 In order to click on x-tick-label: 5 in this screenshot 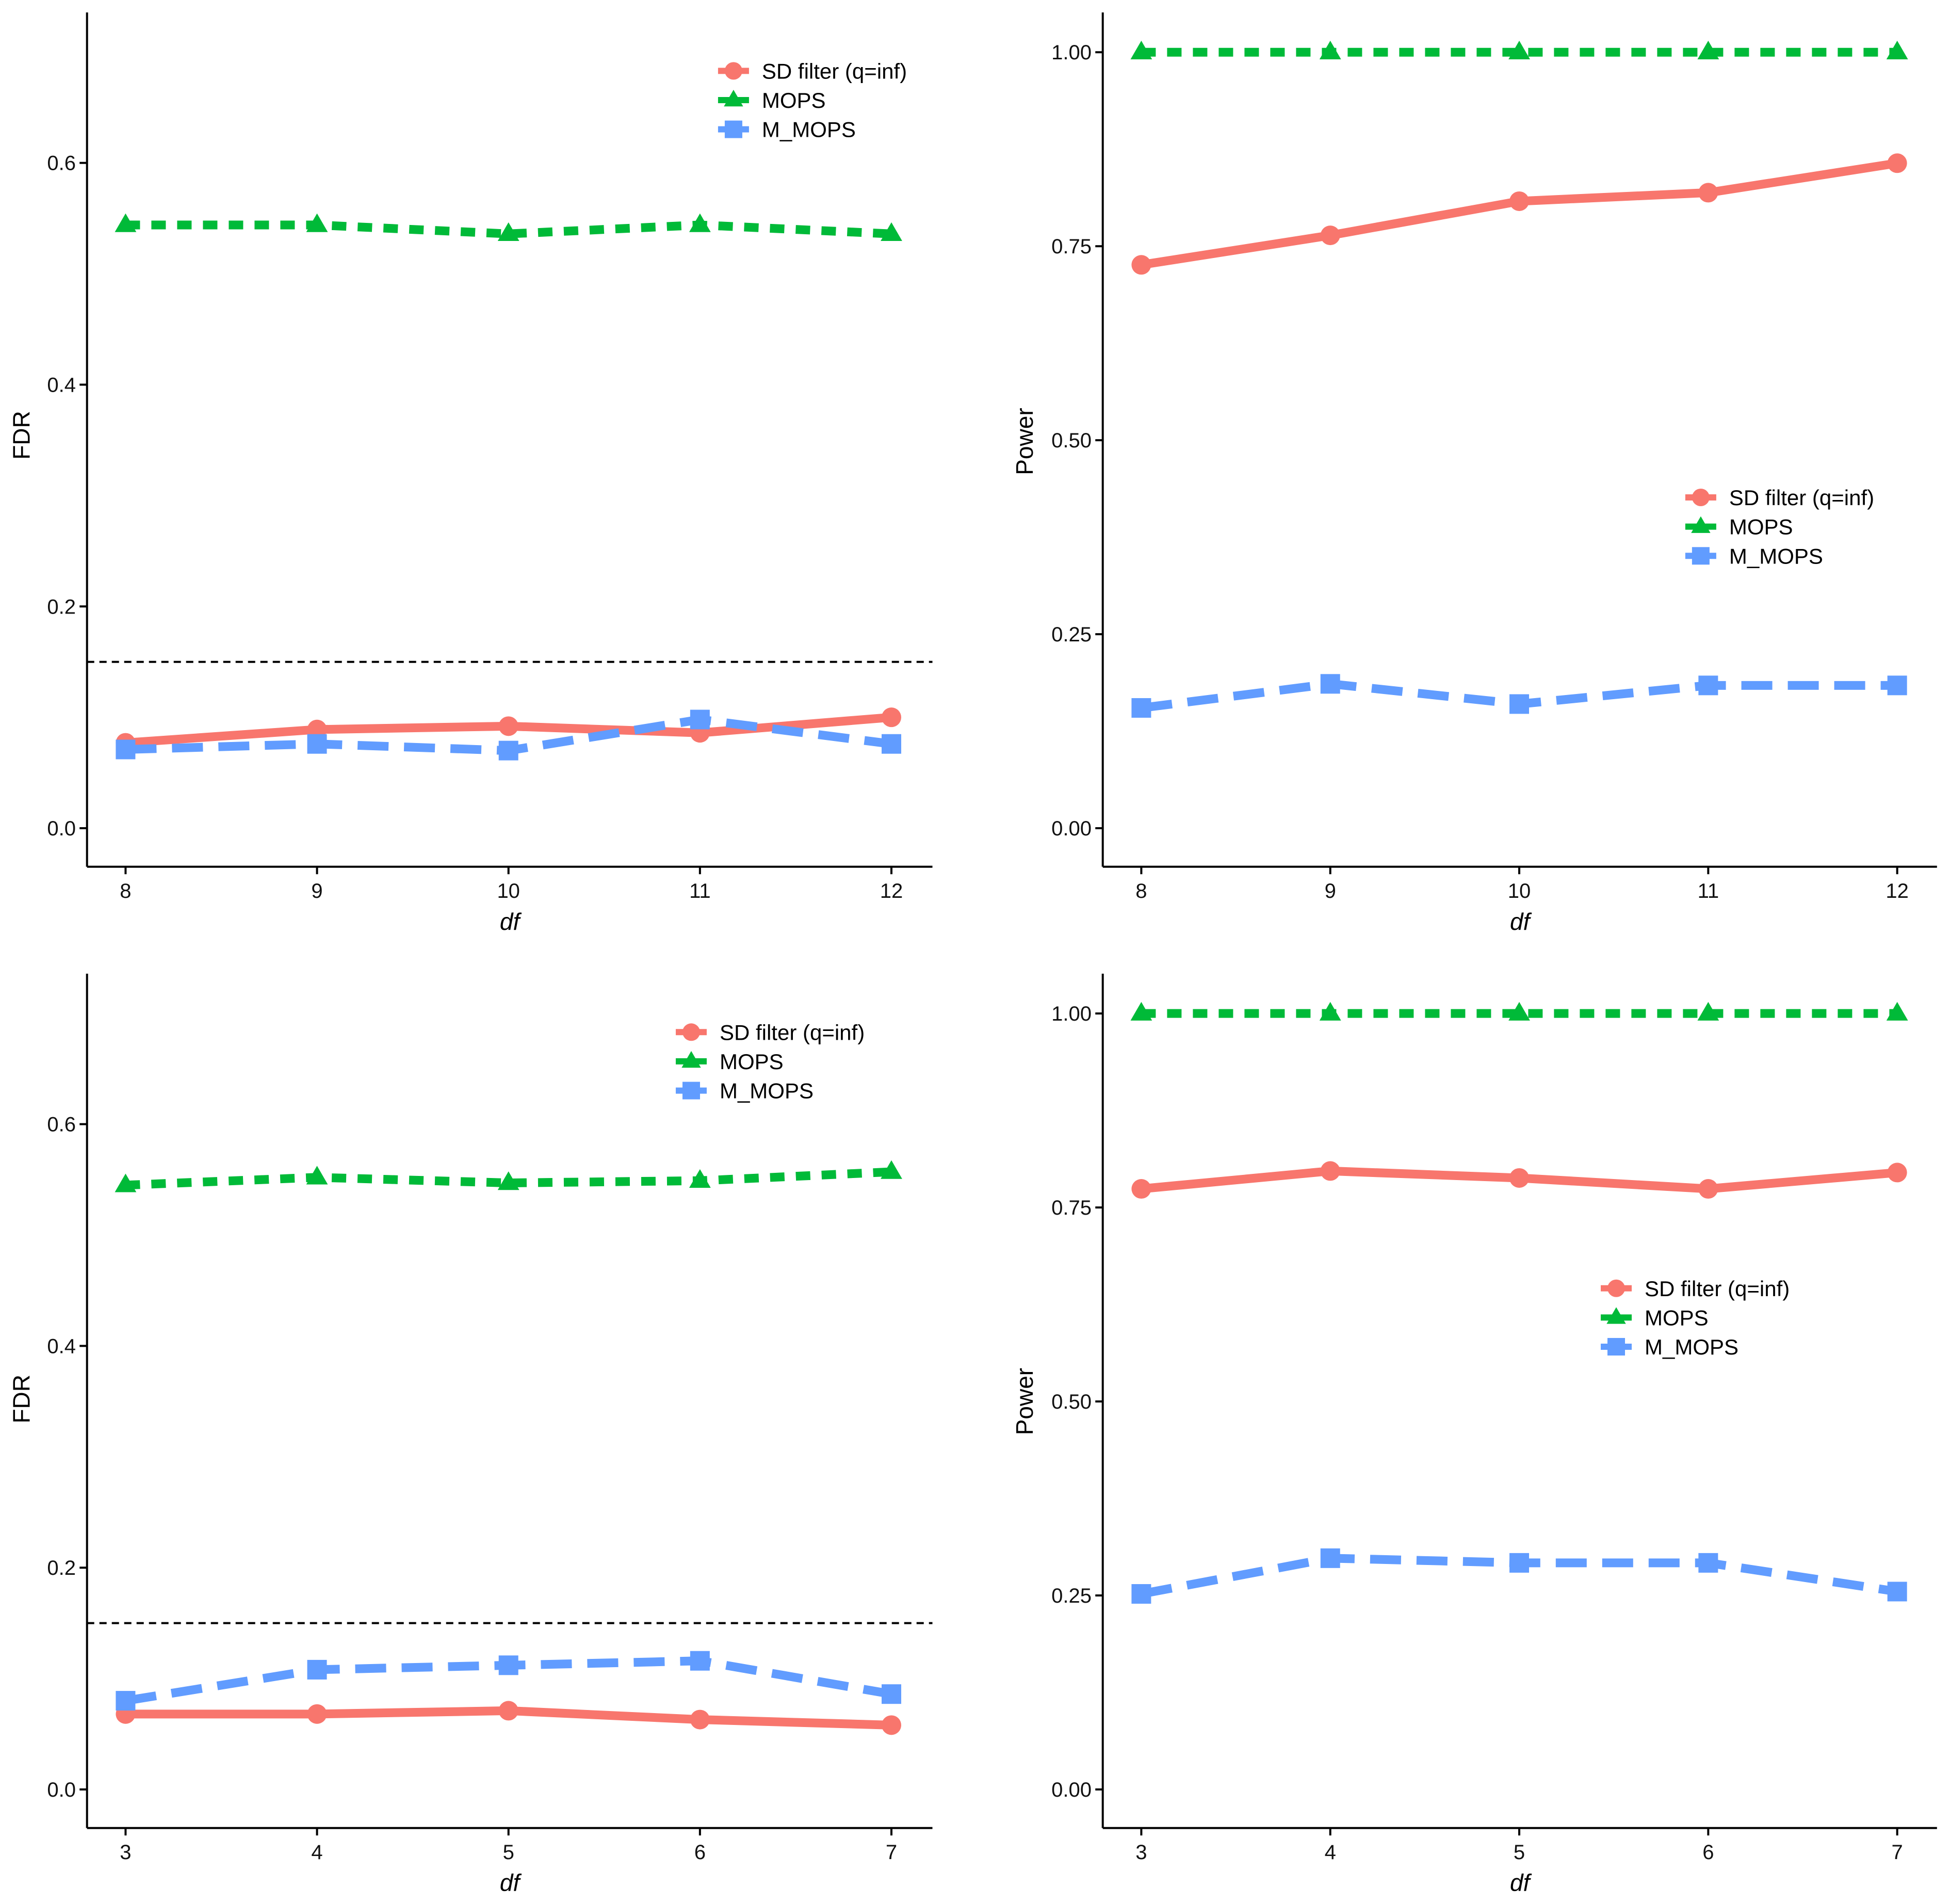, I will do `click(509, 1852)`.